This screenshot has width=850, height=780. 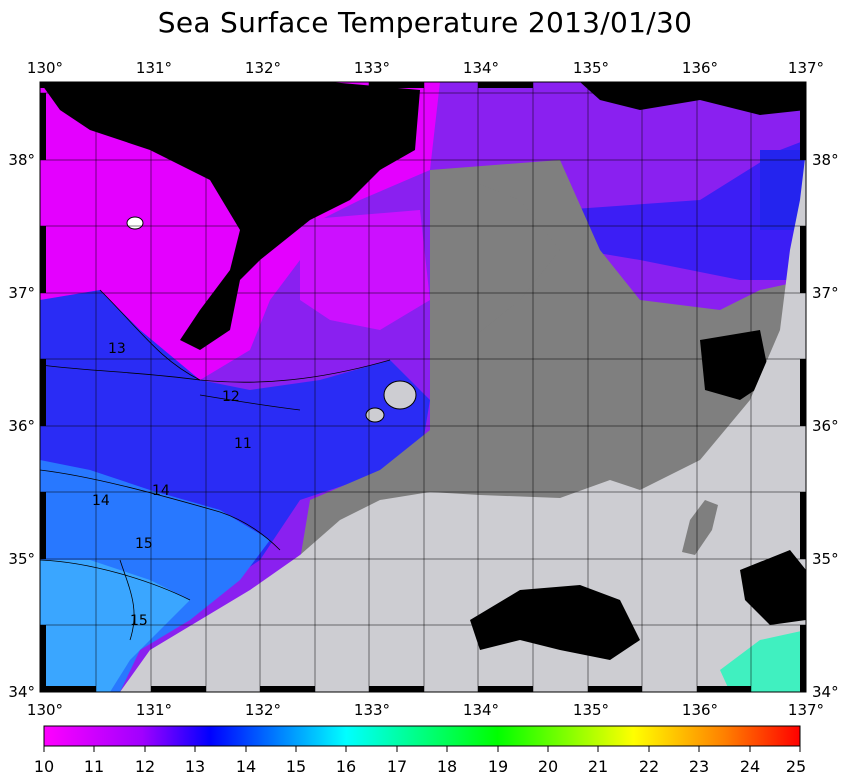 What do you see at coordinates (649, 766) in the screenshot?
I see `colorbar-tick-label: 22` at bounding box center [649, 766].